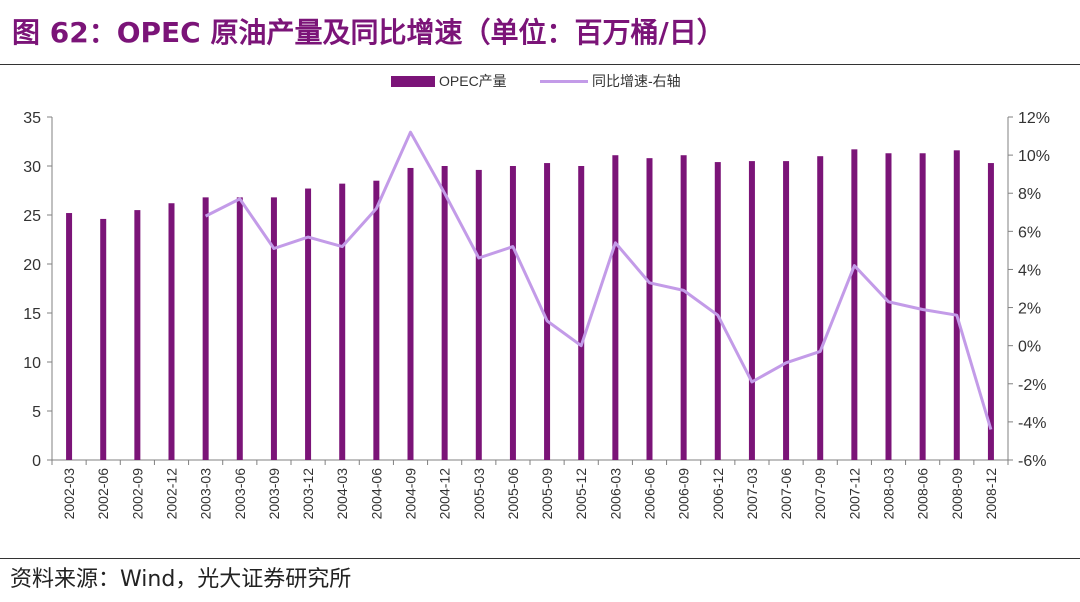  Describe the element at coordinates (1034, 156) in the screenshot. I see `right-tick-label: 10%` at that location.